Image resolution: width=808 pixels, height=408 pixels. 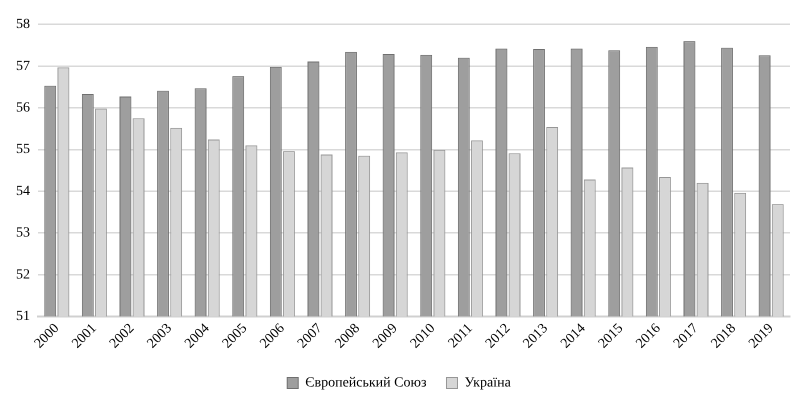 What do you see at coordinates (23, 233) in the screenshot?
I see `y-tick-label: 53` at bounding box center [23, 233].